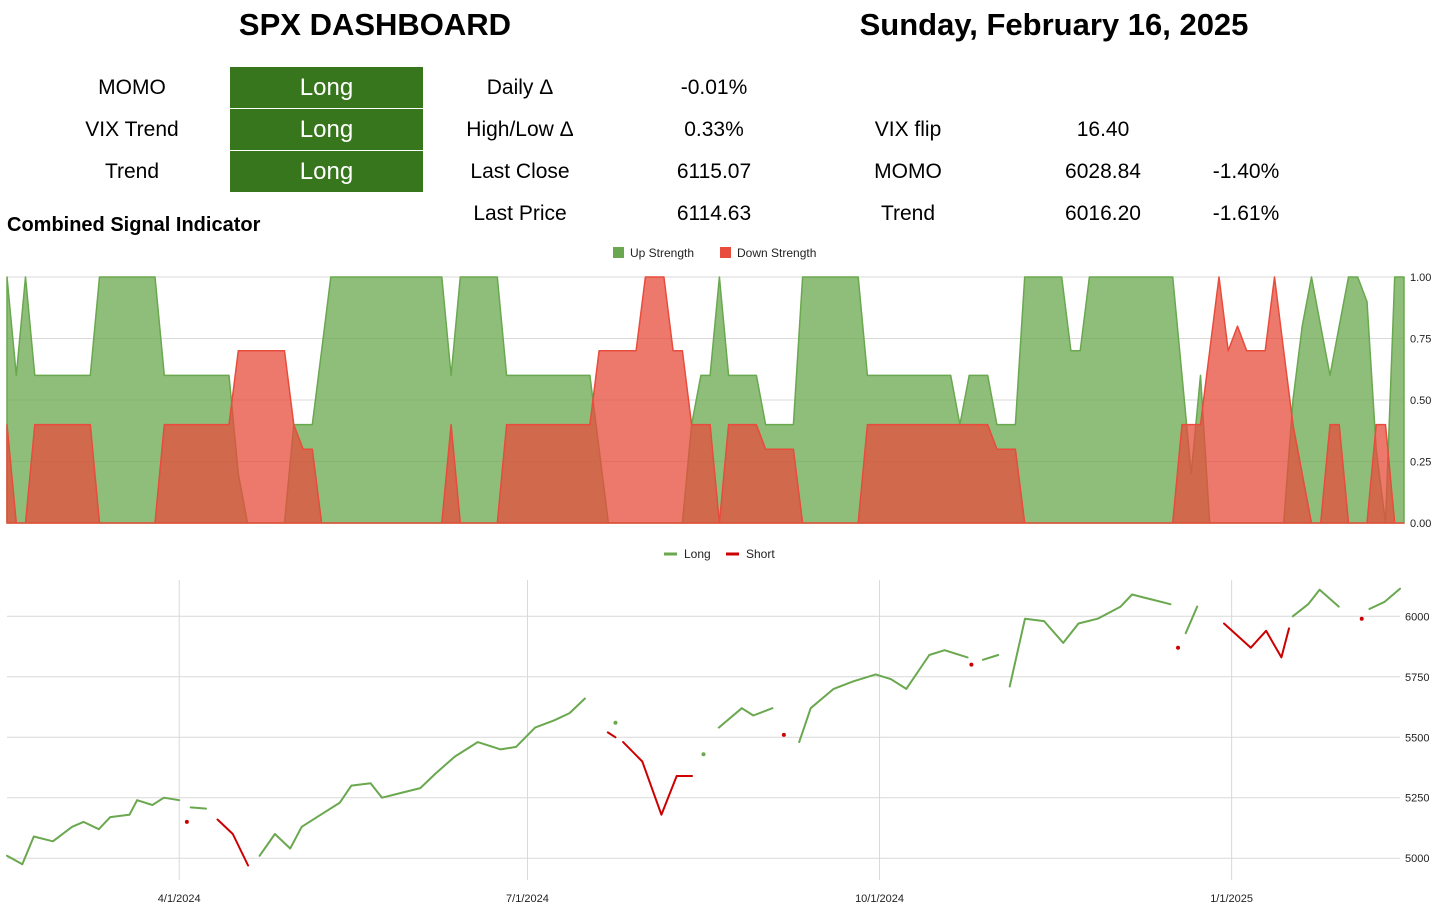 Image resolution: width=1442 pixels, height=912 pixels. I want to click on level-label-momo: MOMO, so click(908, 171).